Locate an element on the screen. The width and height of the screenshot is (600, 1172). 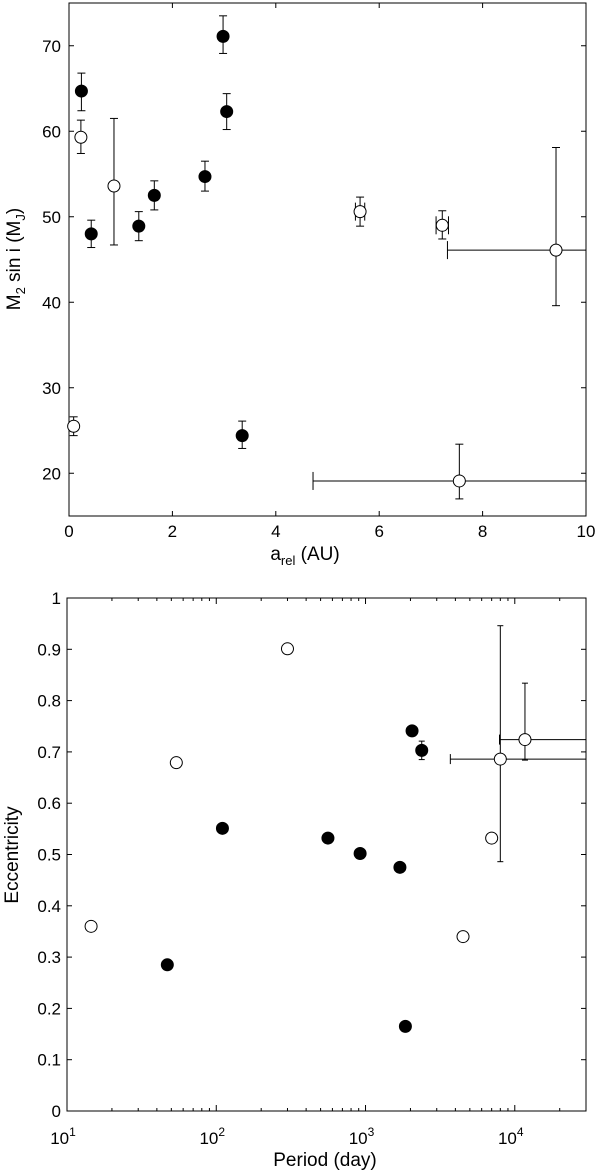
y-tick-label-top: 30 is located at coordinates (51, 388).